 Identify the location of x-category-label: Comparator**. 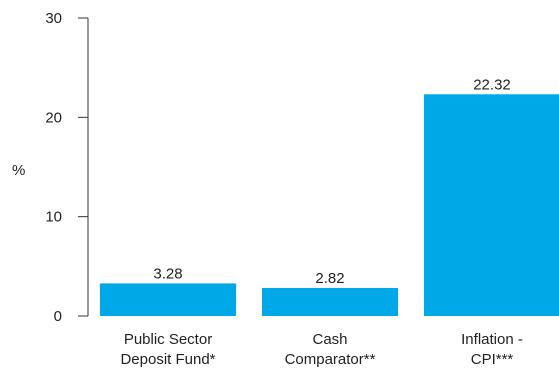
(330, 359).